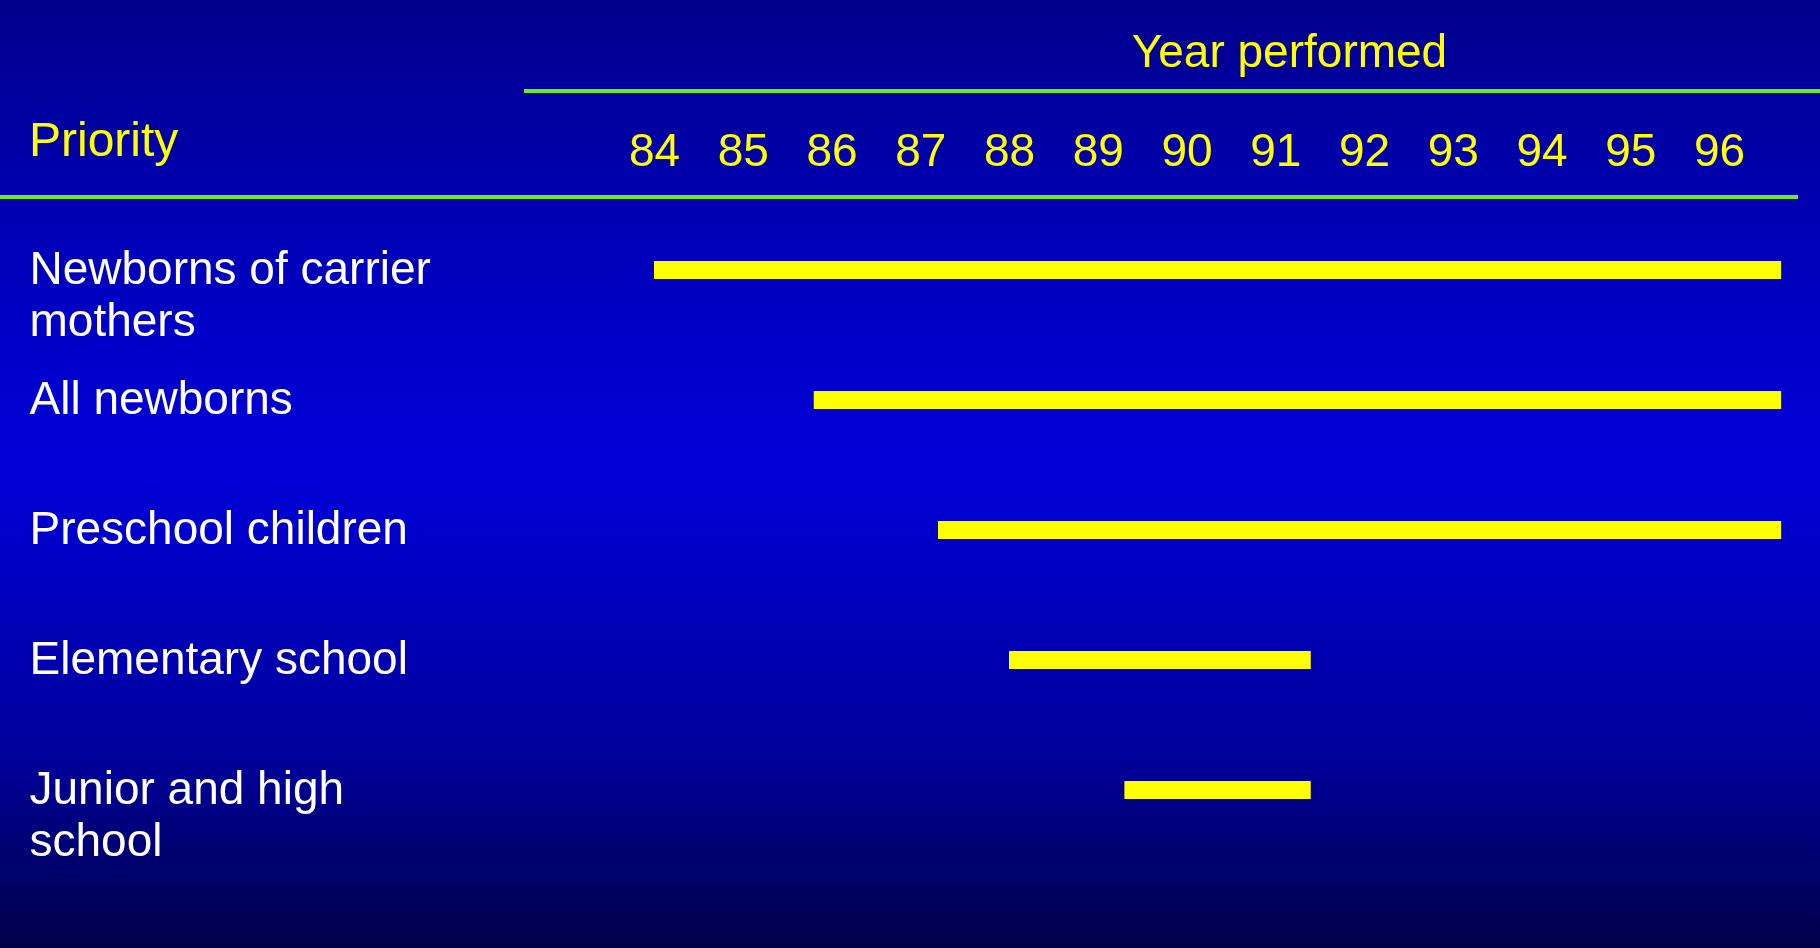 The height and width of the screenshot is (948, 1820). Describe the element at coordinates (1187, 149) in the screenshot. I see `x-tick-label: 90` at that location.